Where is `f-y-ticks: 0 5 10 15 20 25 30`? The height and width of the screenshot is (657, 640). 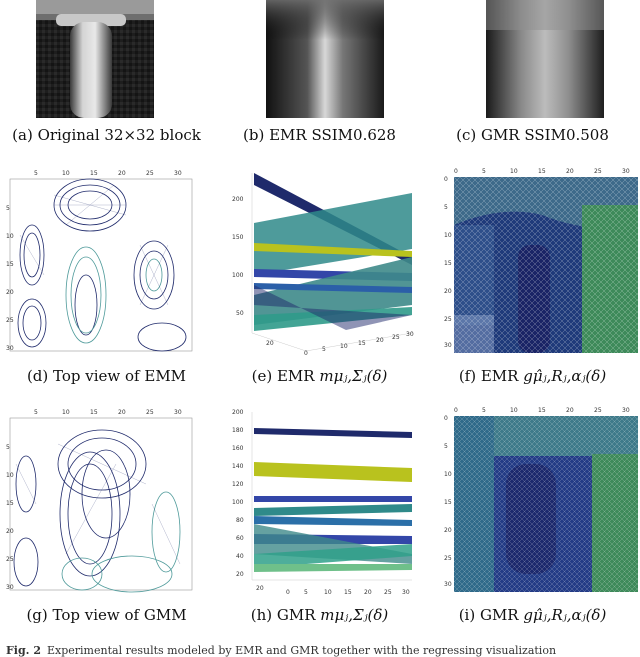
f-y-ticks: 0 5 10 15 20 25 30 is located at coordinates (448, 262).